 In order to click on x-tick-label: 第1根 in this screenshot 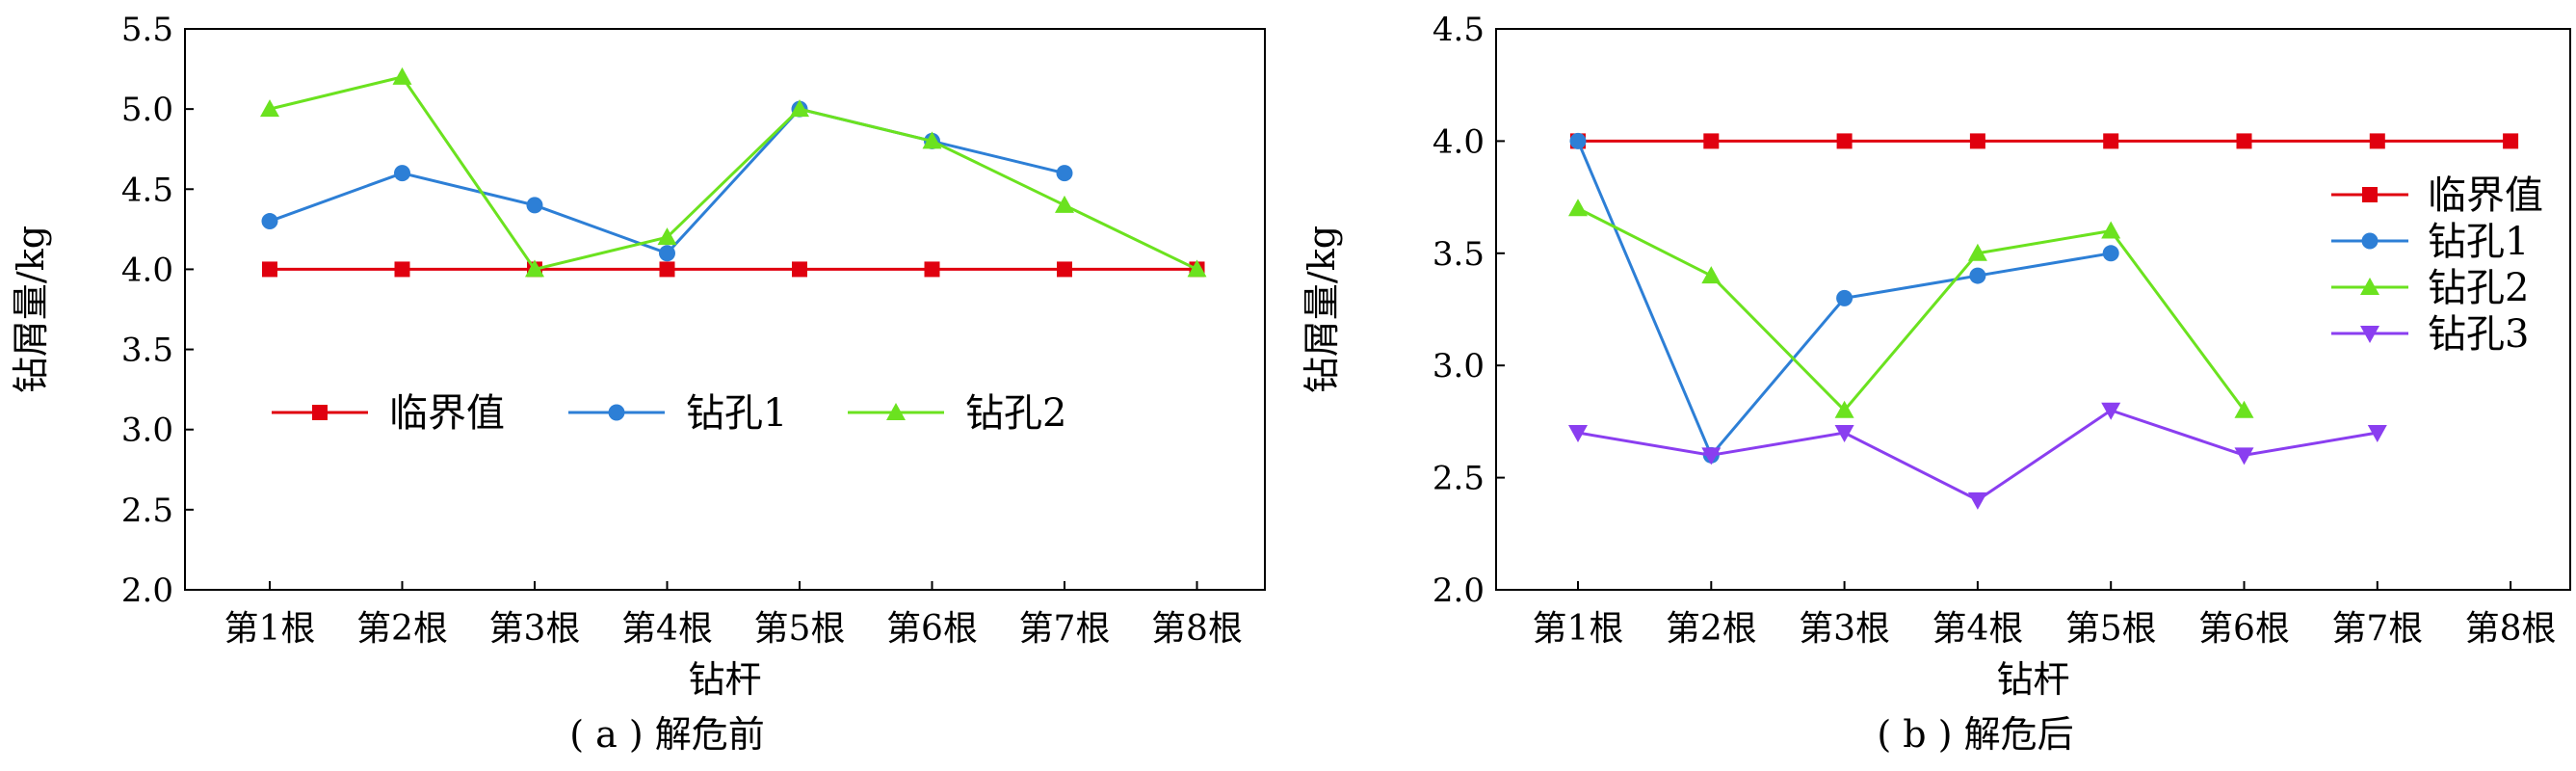, I will do `click(1579, 629)`.